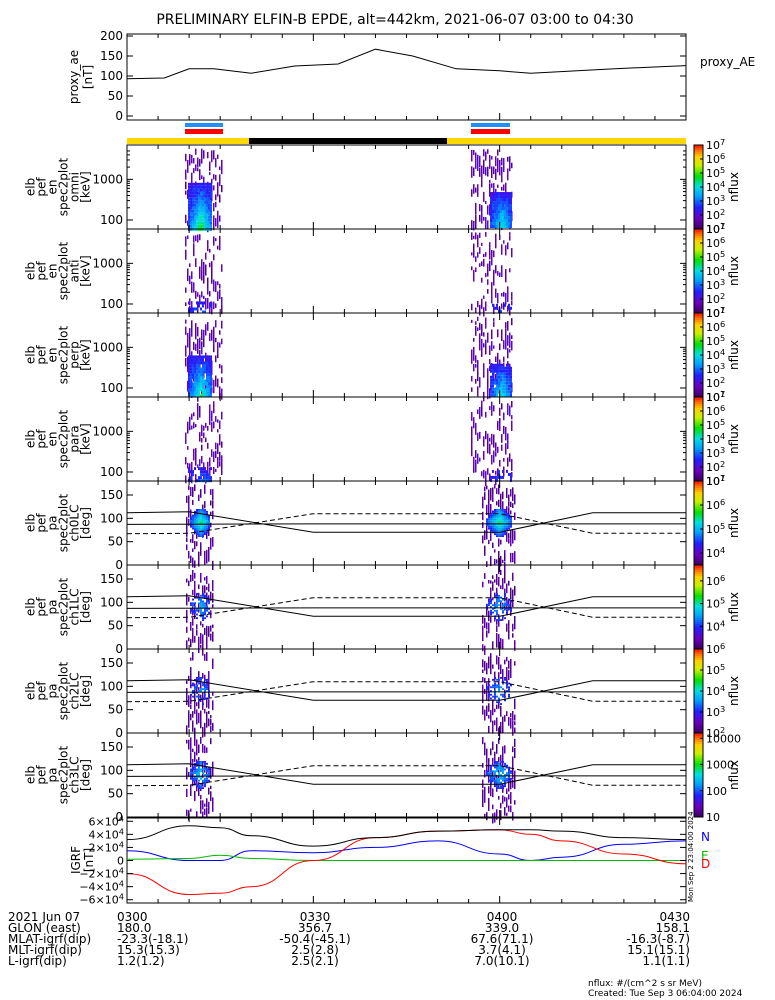 The height and width of the screenshot is (1000, 775). I want to click on igrf-d-line, so click(406, 862).